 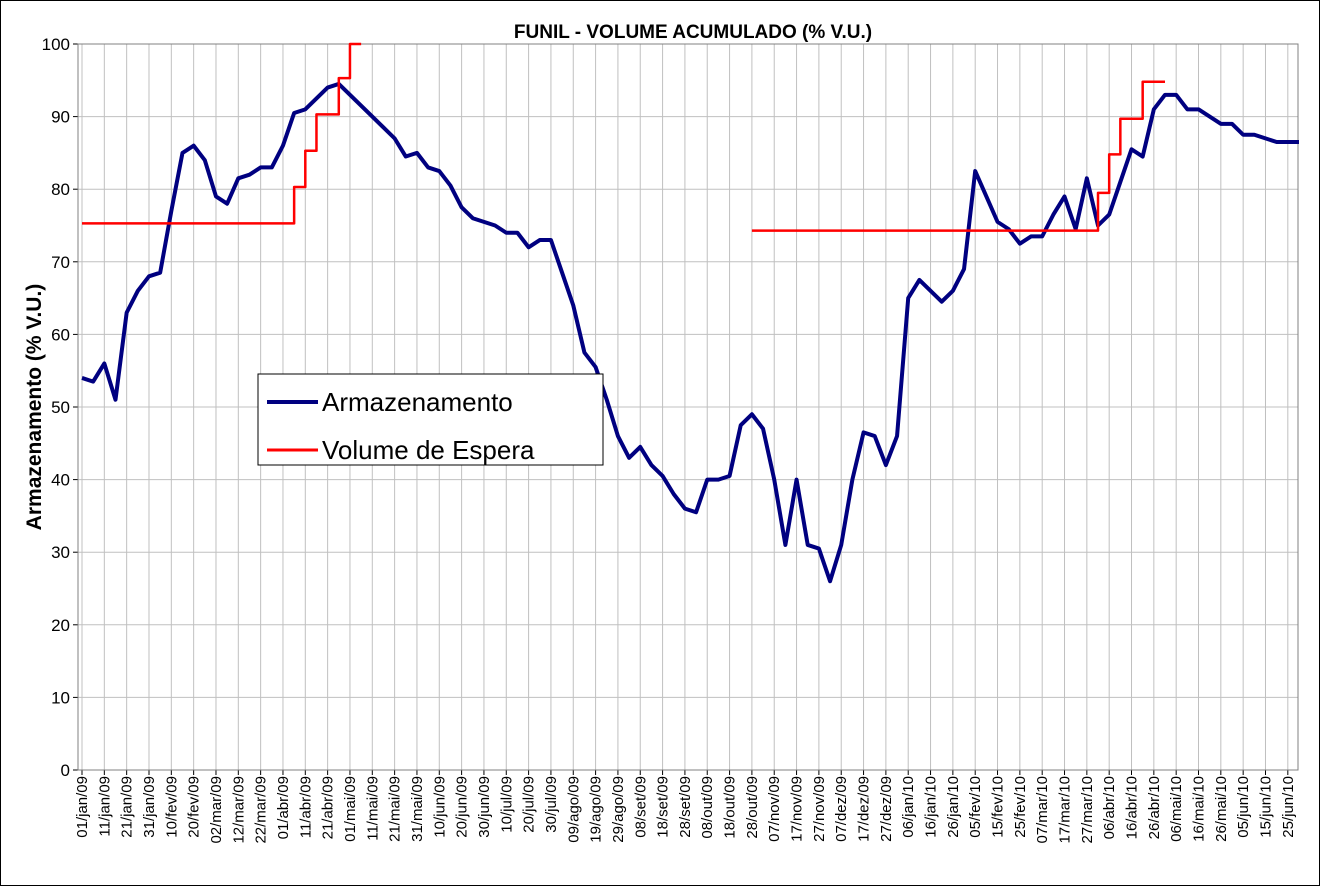 I want to click on x-tick-label: 05/jun/10, so click(x=1243, y=807).